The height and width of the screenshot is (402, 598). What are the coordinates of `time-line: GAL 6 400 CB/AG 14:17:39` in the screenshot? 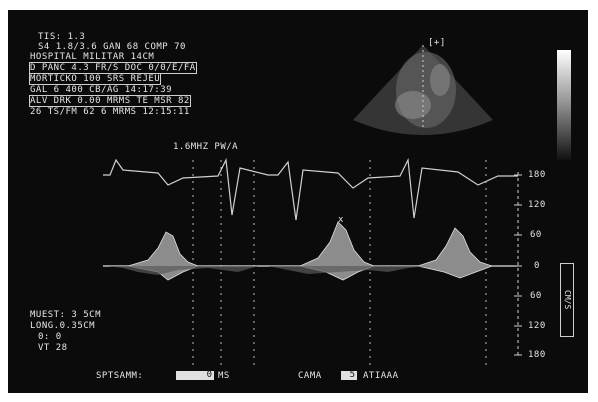 It's located at (101, 90).